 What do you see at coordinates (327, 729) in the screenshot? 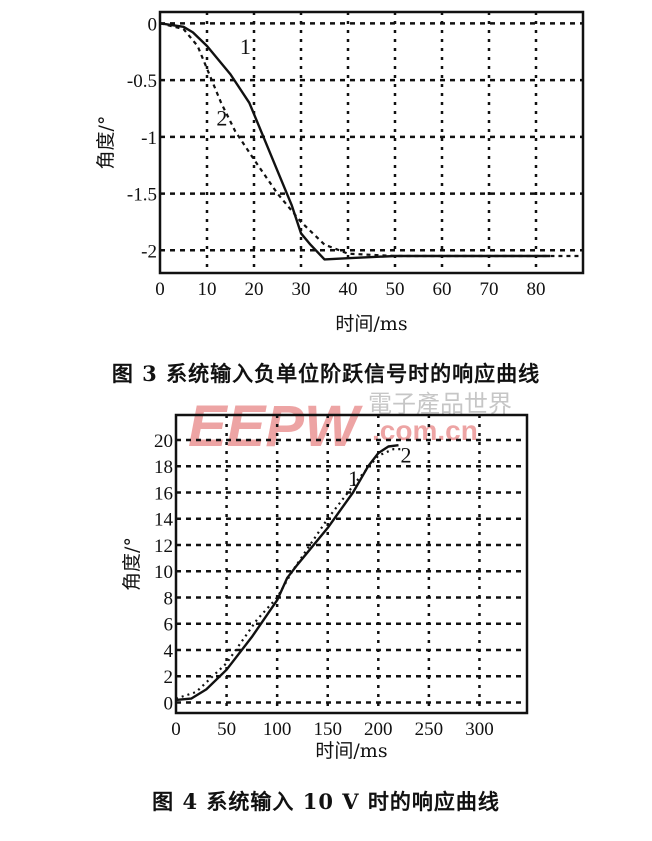
I see `x-tick-label: 150` at bounding box center [327, 729].